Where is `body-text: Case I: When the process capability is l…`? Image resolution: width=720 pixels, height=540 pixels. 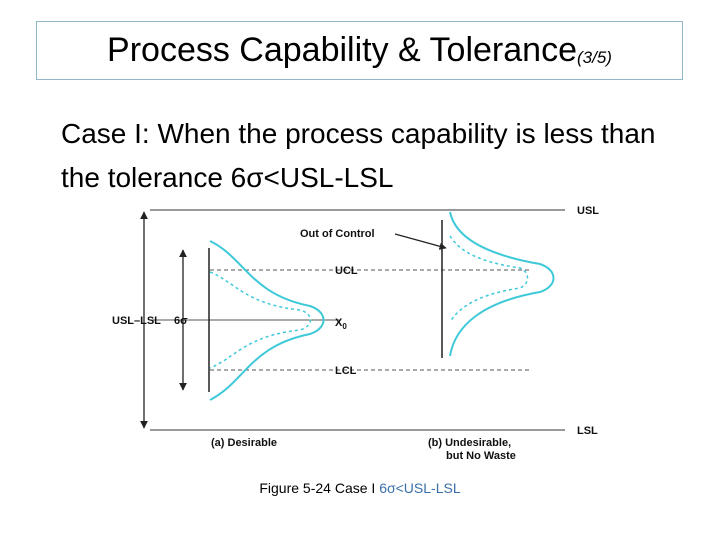 body-text: Case I: When the process capability is l… is located at coordinates (376, 156).